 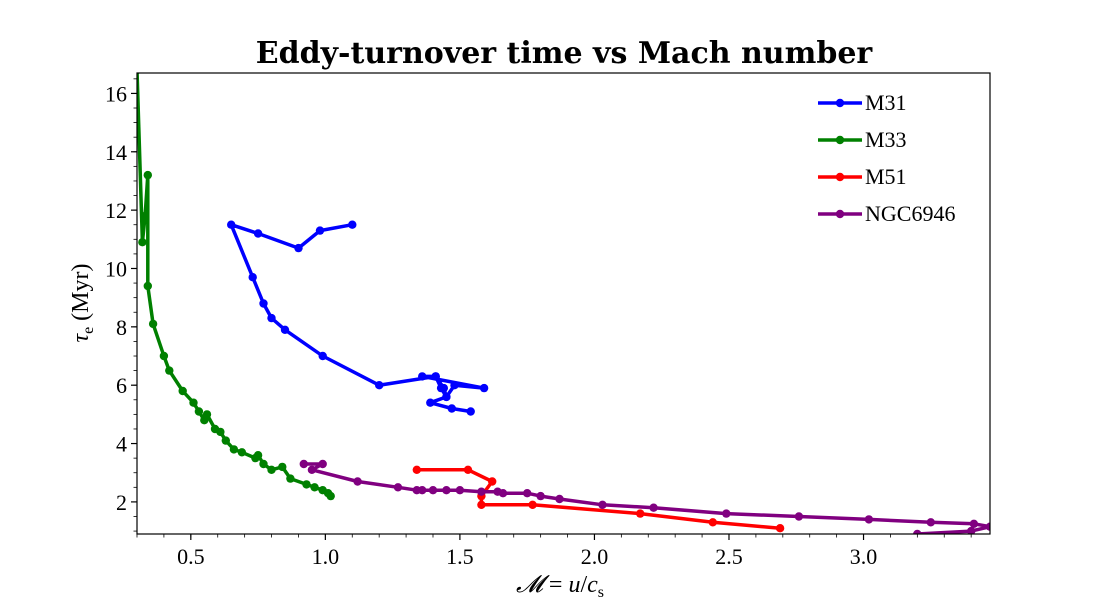 What do you see at coordinates (121, 502) in the screenshot?
I see `y-tick-label: 2` at bounding box center [121, 502].